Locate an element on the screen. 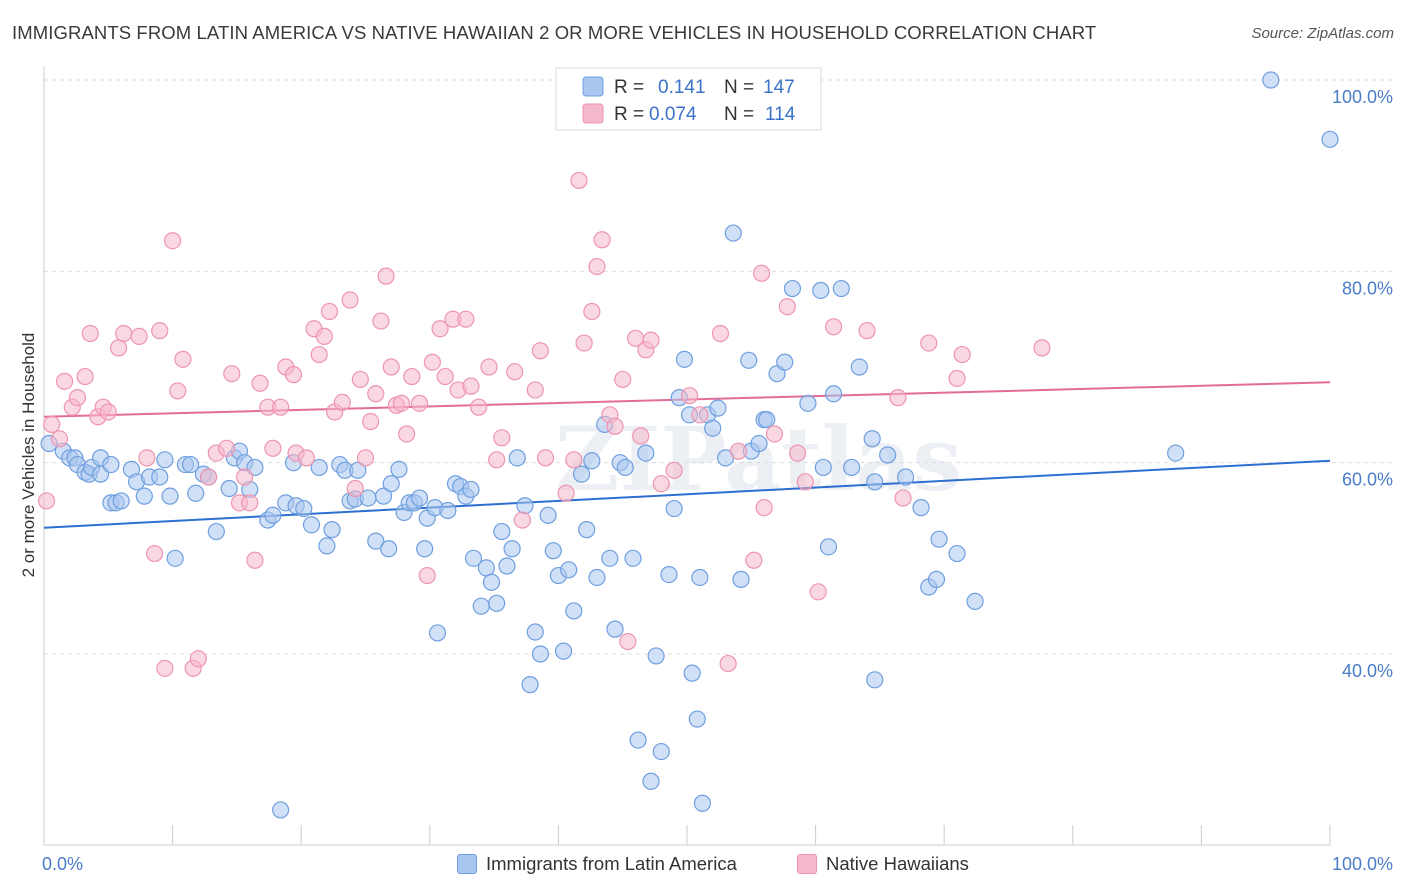  chart-source: Source: ZipAtlas.com is located at coordinates (1322, 33).